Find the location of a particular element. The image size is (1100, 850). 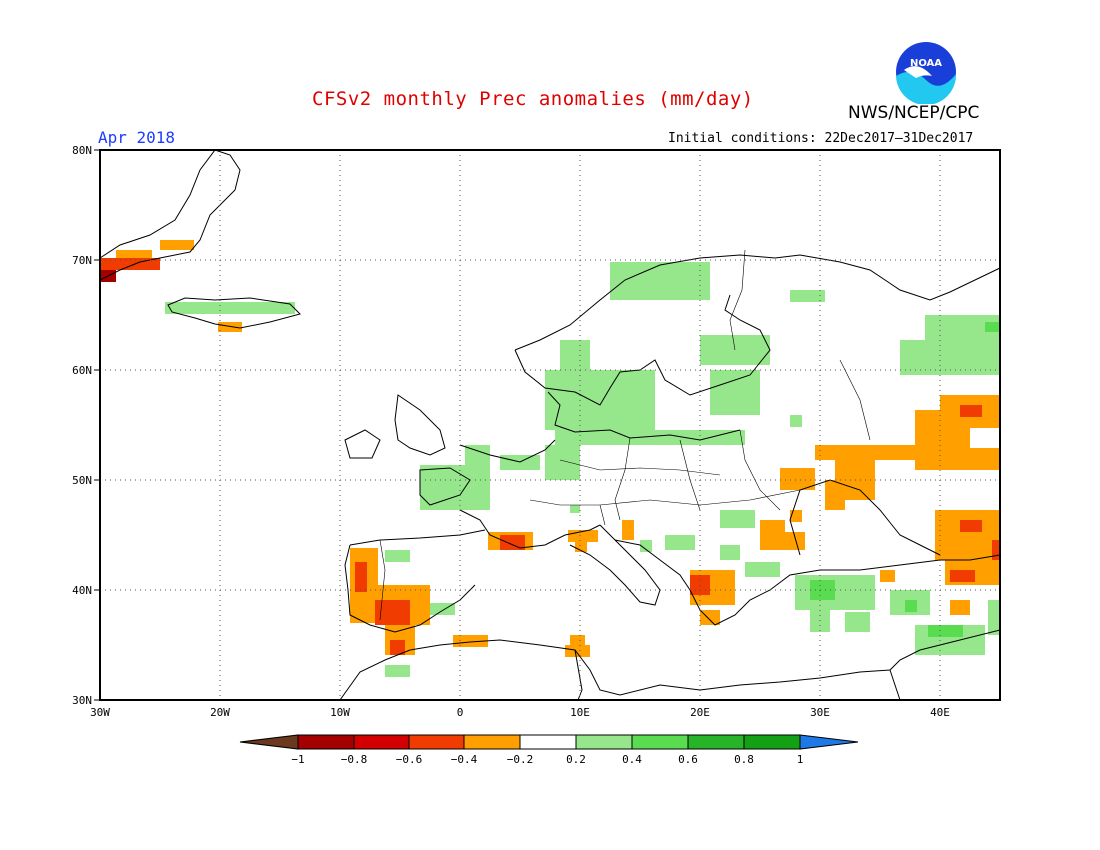

colorbar-label: −1 is located at coordinates (297, 759).